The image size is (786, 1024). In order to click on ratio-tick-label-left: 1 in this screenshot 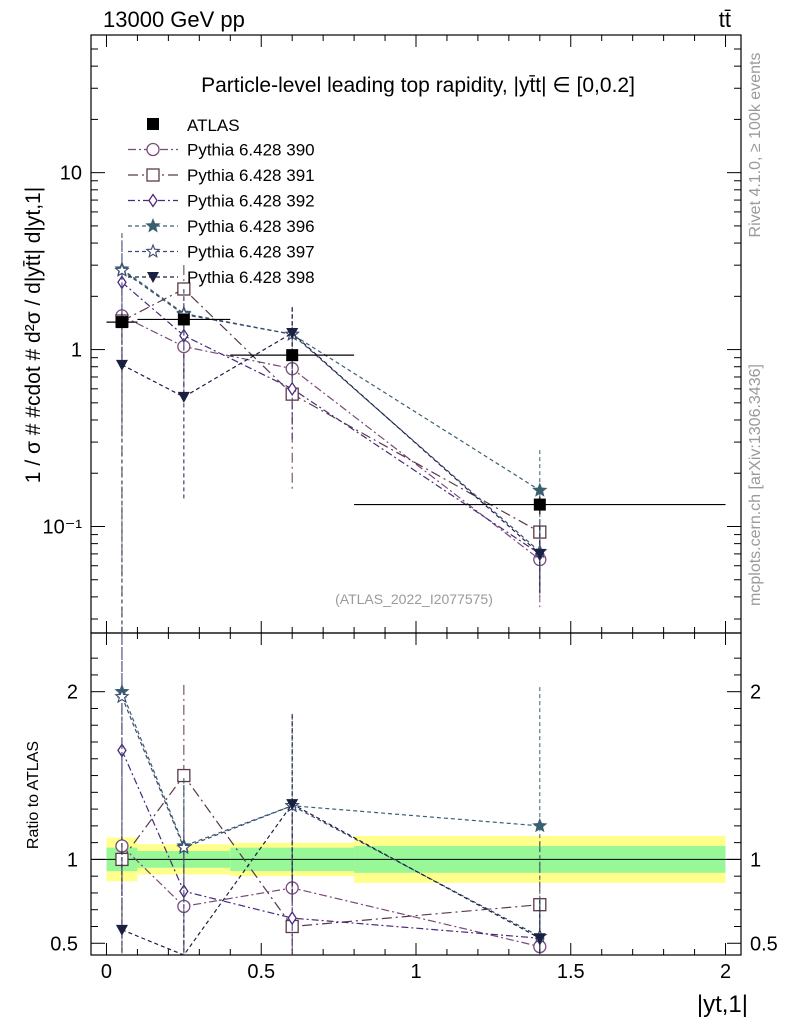, I will do `click(72, 860)`.